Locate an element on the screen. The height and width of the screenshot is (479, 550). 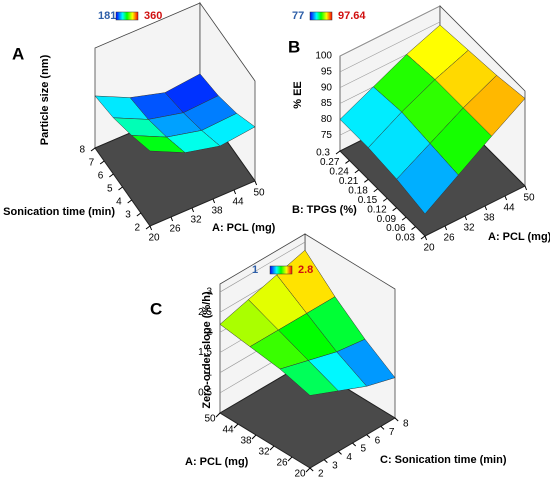
z-tick-label: 0.5 is located at coordinates (205, 392).